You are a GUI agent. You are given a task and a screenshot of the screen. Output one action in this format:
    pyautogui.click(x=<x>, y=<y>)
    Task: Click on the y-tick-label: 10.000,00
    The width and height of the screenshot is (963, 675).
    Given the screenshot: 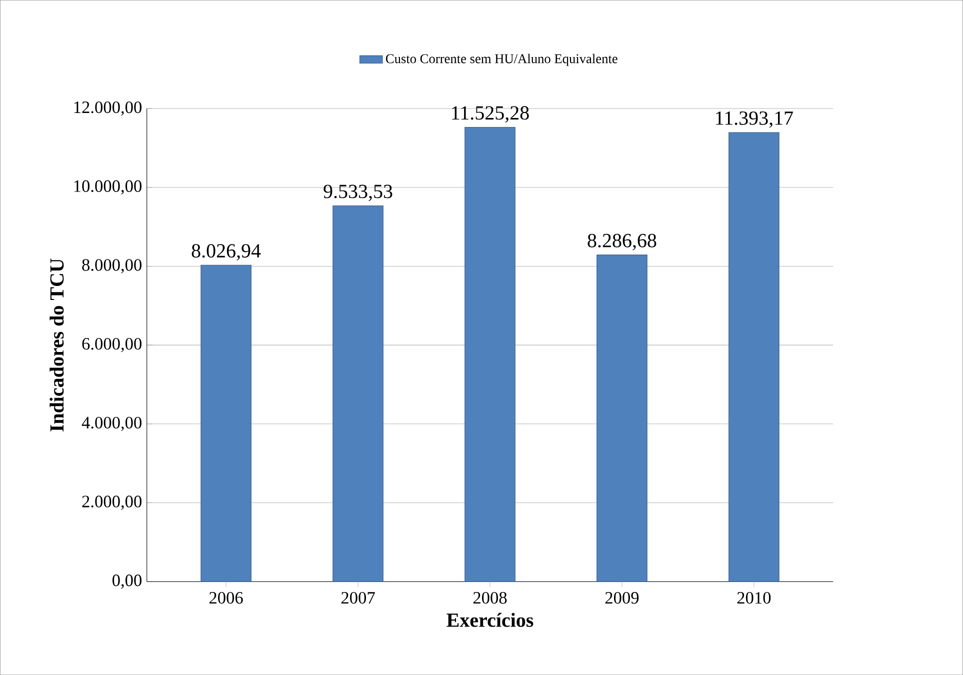 What is the action you would take?
    pyautogui.click(x=108, y=187)
    